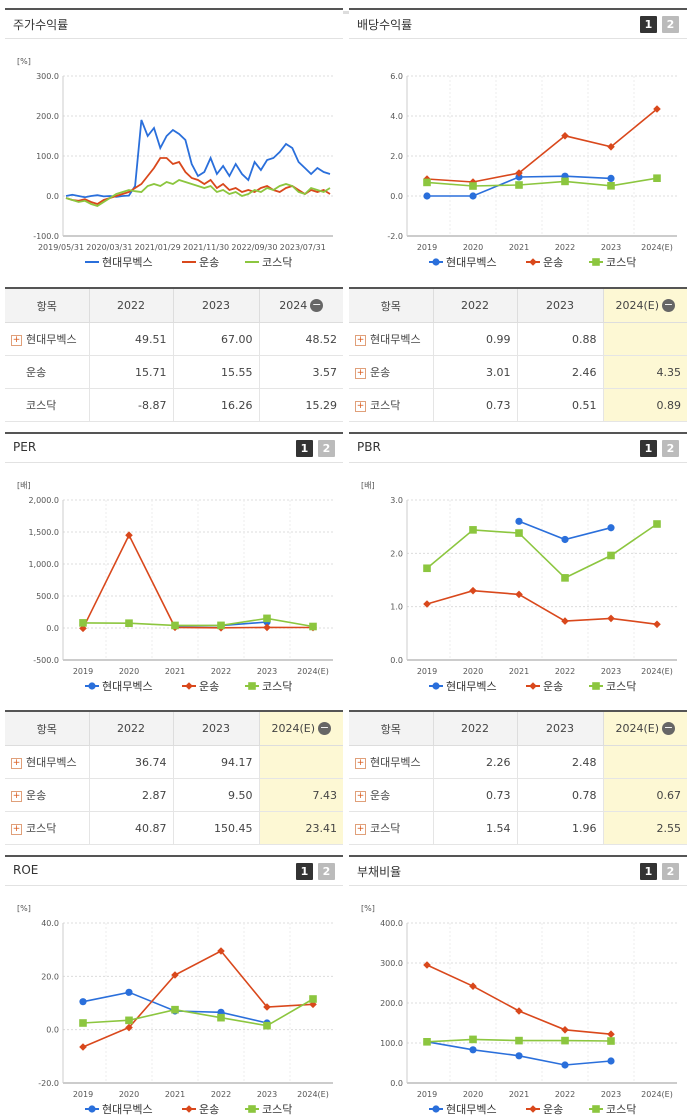 The image size is (691, 1117). Describe the element at coordinates (51, 339) in the screenshot. I see `row-label: 현대무벡스` at that location.